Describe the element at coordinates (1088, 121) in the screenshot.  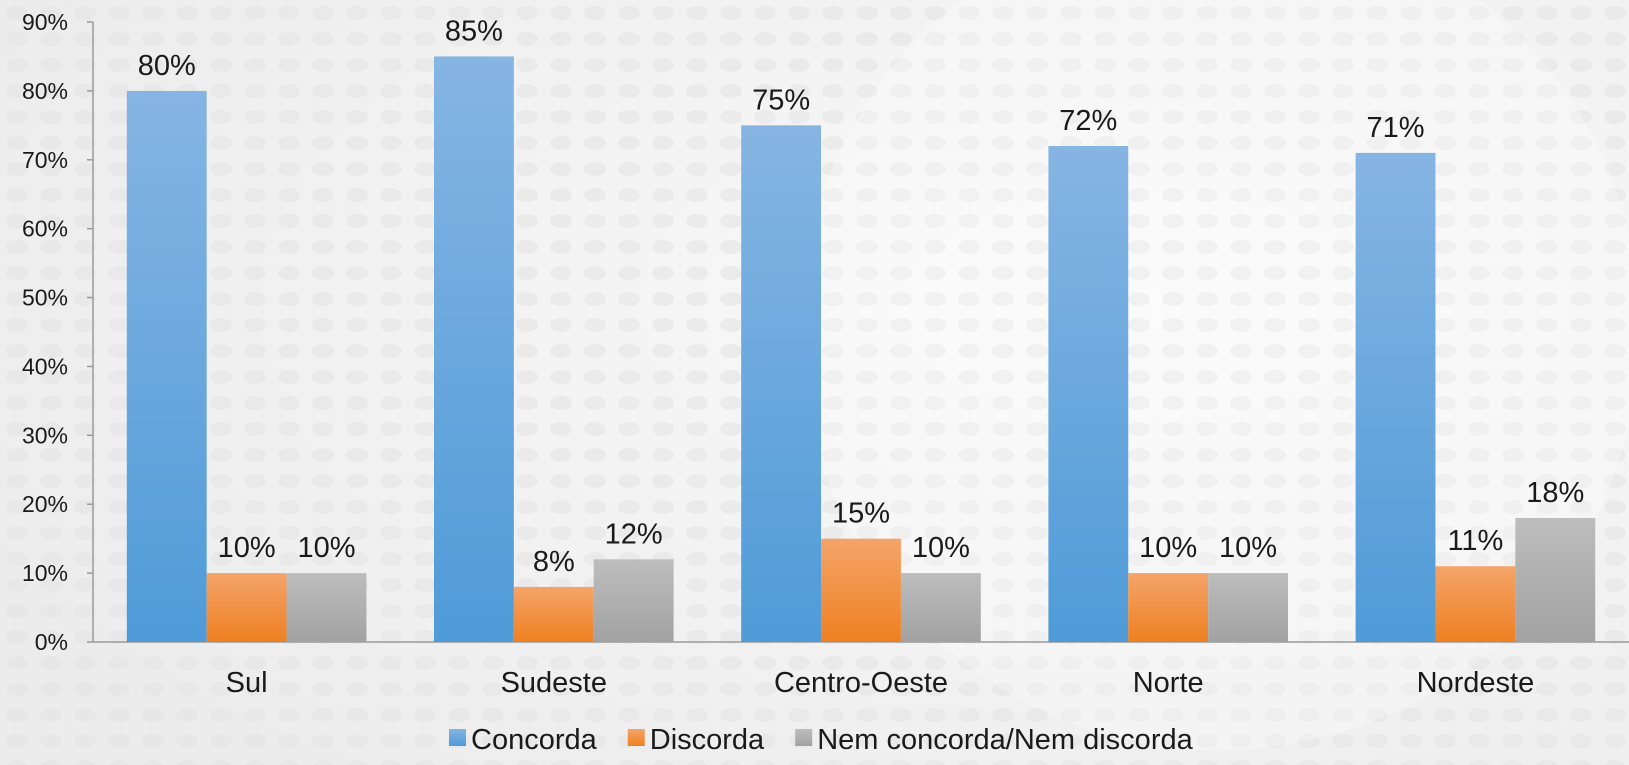
I see `data-label: 72%` at that location.